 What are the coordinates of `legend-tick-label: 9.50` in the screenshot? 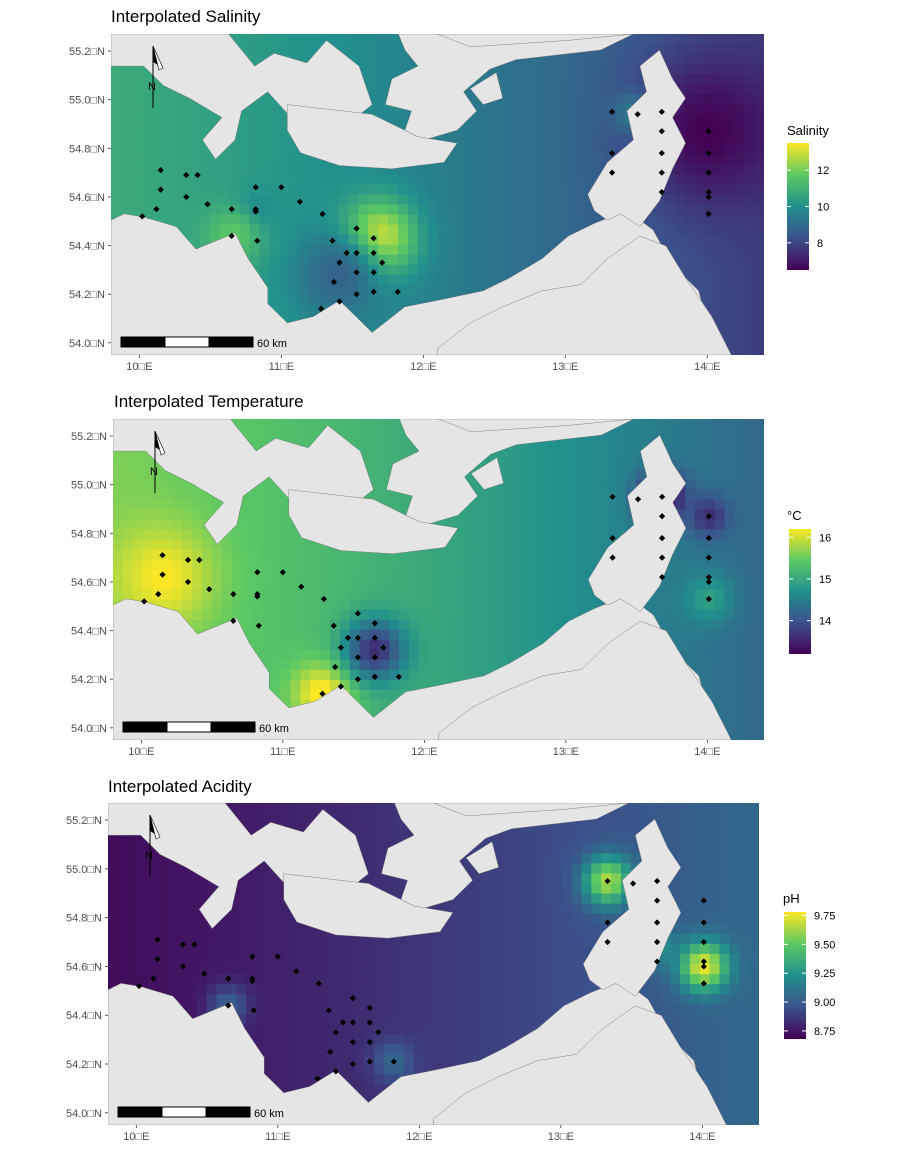 It's located at (824, 945).